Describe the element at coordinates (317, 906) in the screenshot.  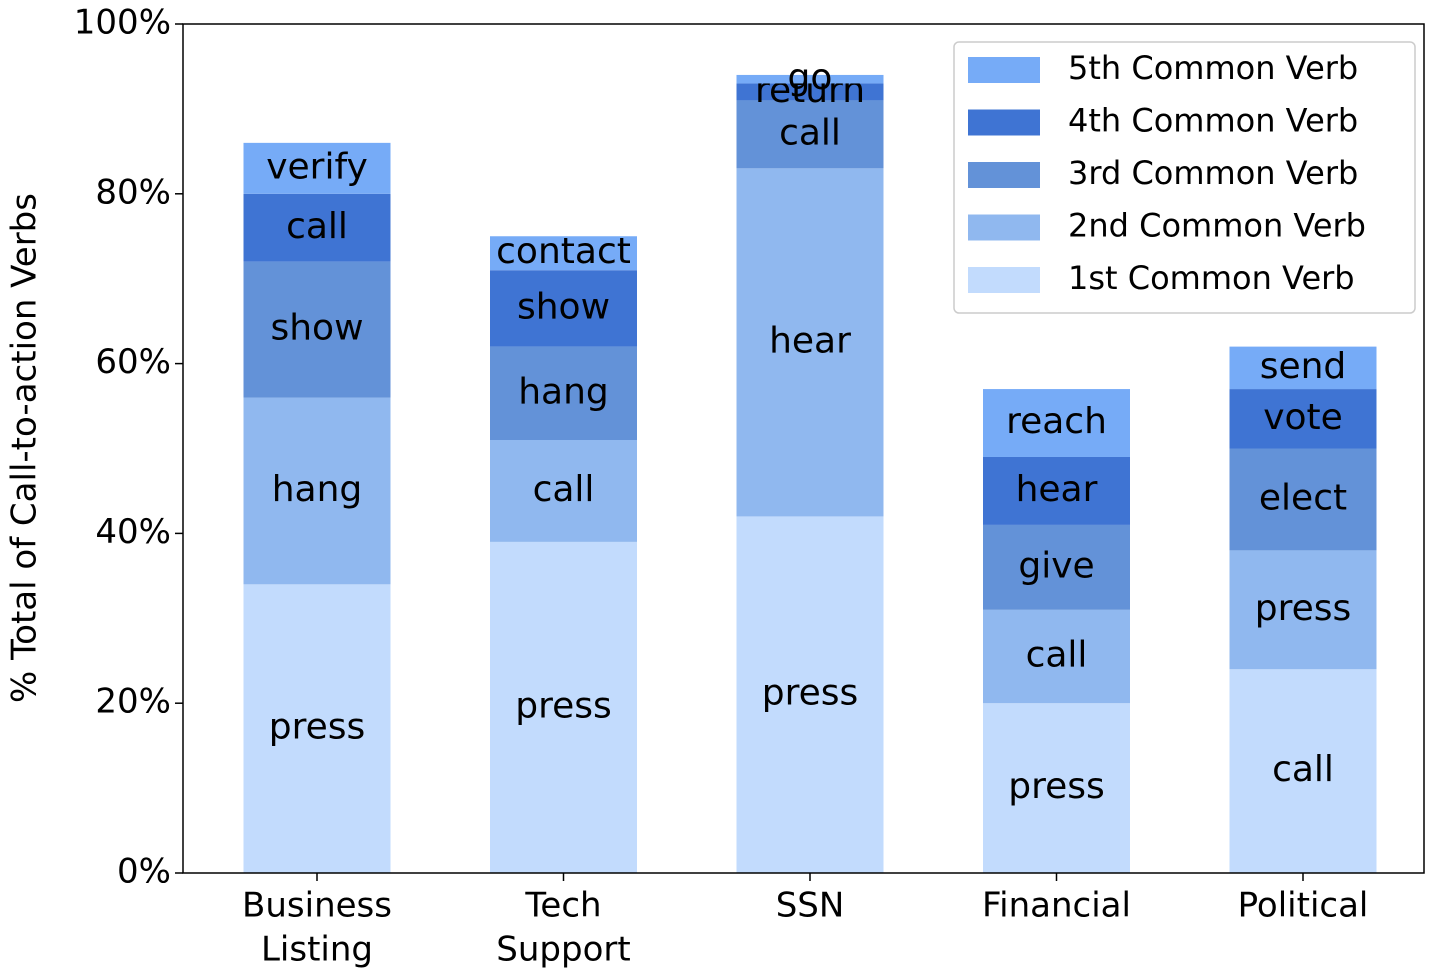
I see `x-tick-label: Business` at that location.